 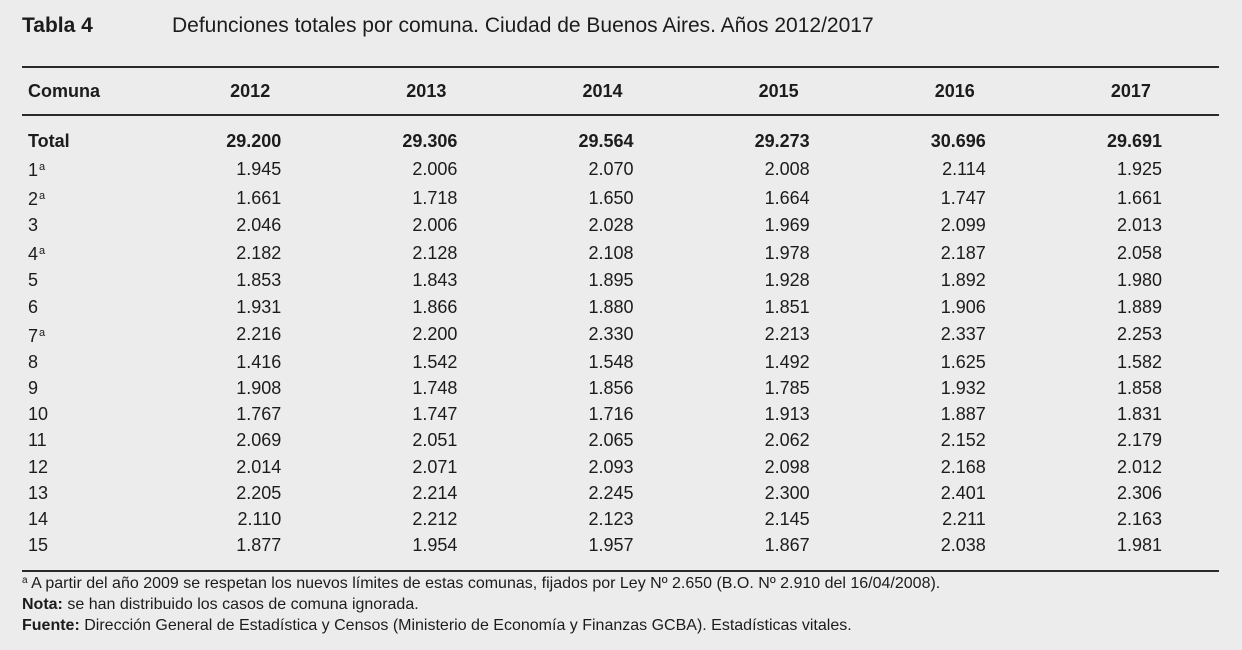 I want to click on comuna-cell: 2a, so click(x=92, y=197).